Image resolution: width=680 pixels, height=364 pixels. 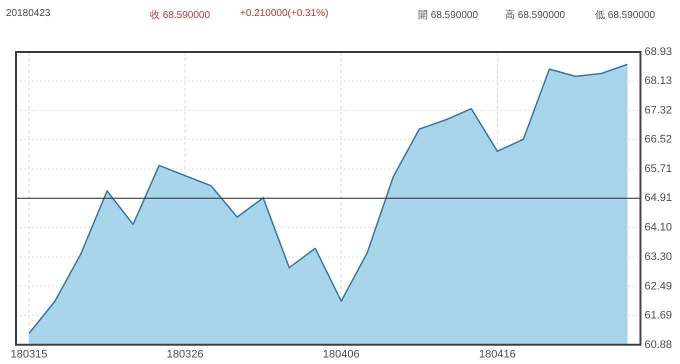 I want to click on x-tick-label: 180326, so click(x=185, y=354).